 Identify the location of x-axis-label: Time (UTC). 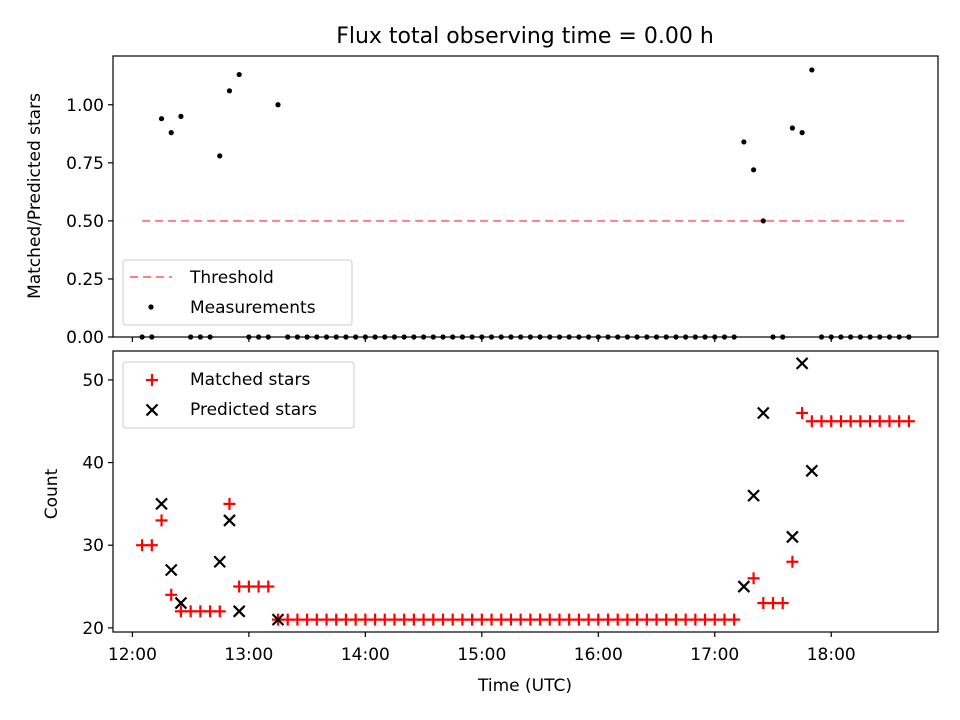
(524, 686).